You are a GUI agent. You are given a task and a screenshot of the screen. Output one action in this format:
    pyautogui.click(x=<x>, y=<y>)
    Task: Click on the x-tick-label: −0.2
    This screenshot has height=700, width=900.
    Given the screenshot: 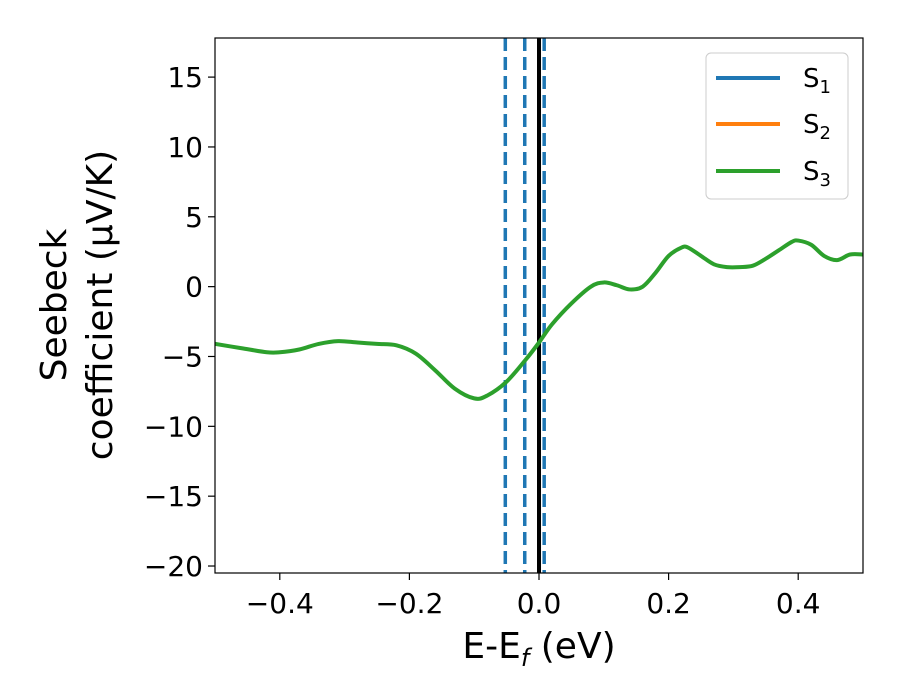 What is the action you would take?
    pyautogui.click(x=409, y=603)
    